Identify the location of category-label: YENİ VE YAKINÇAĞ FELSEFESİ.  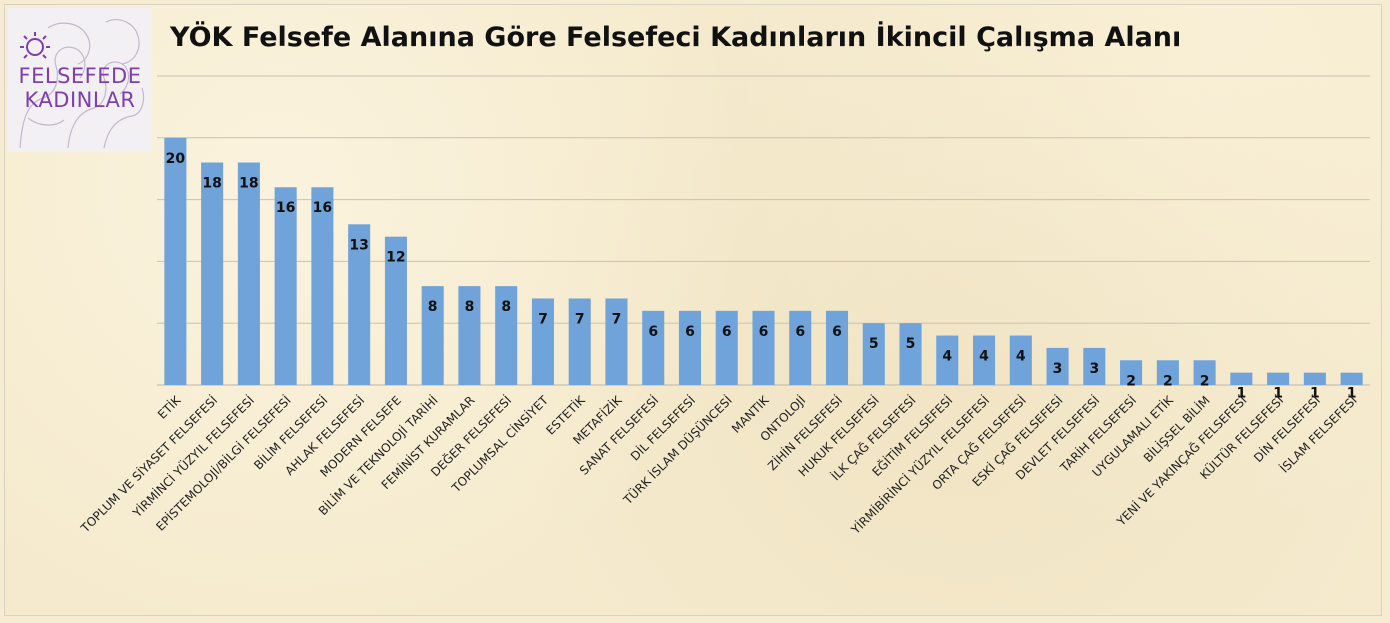
(1181, 461).